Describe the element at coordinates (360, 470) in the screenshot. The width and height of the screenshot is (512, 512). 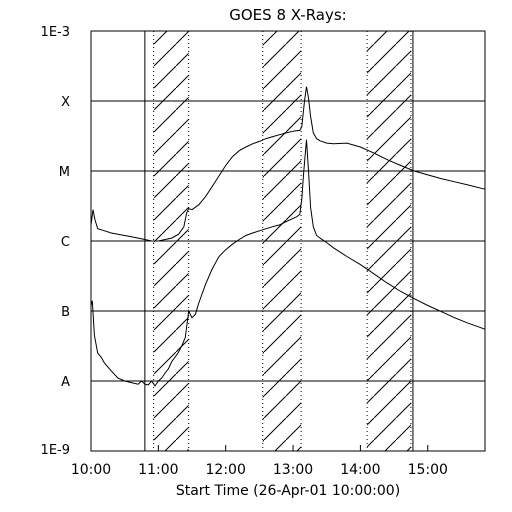
I see `x-tick-label-4: 14:00` at that location.